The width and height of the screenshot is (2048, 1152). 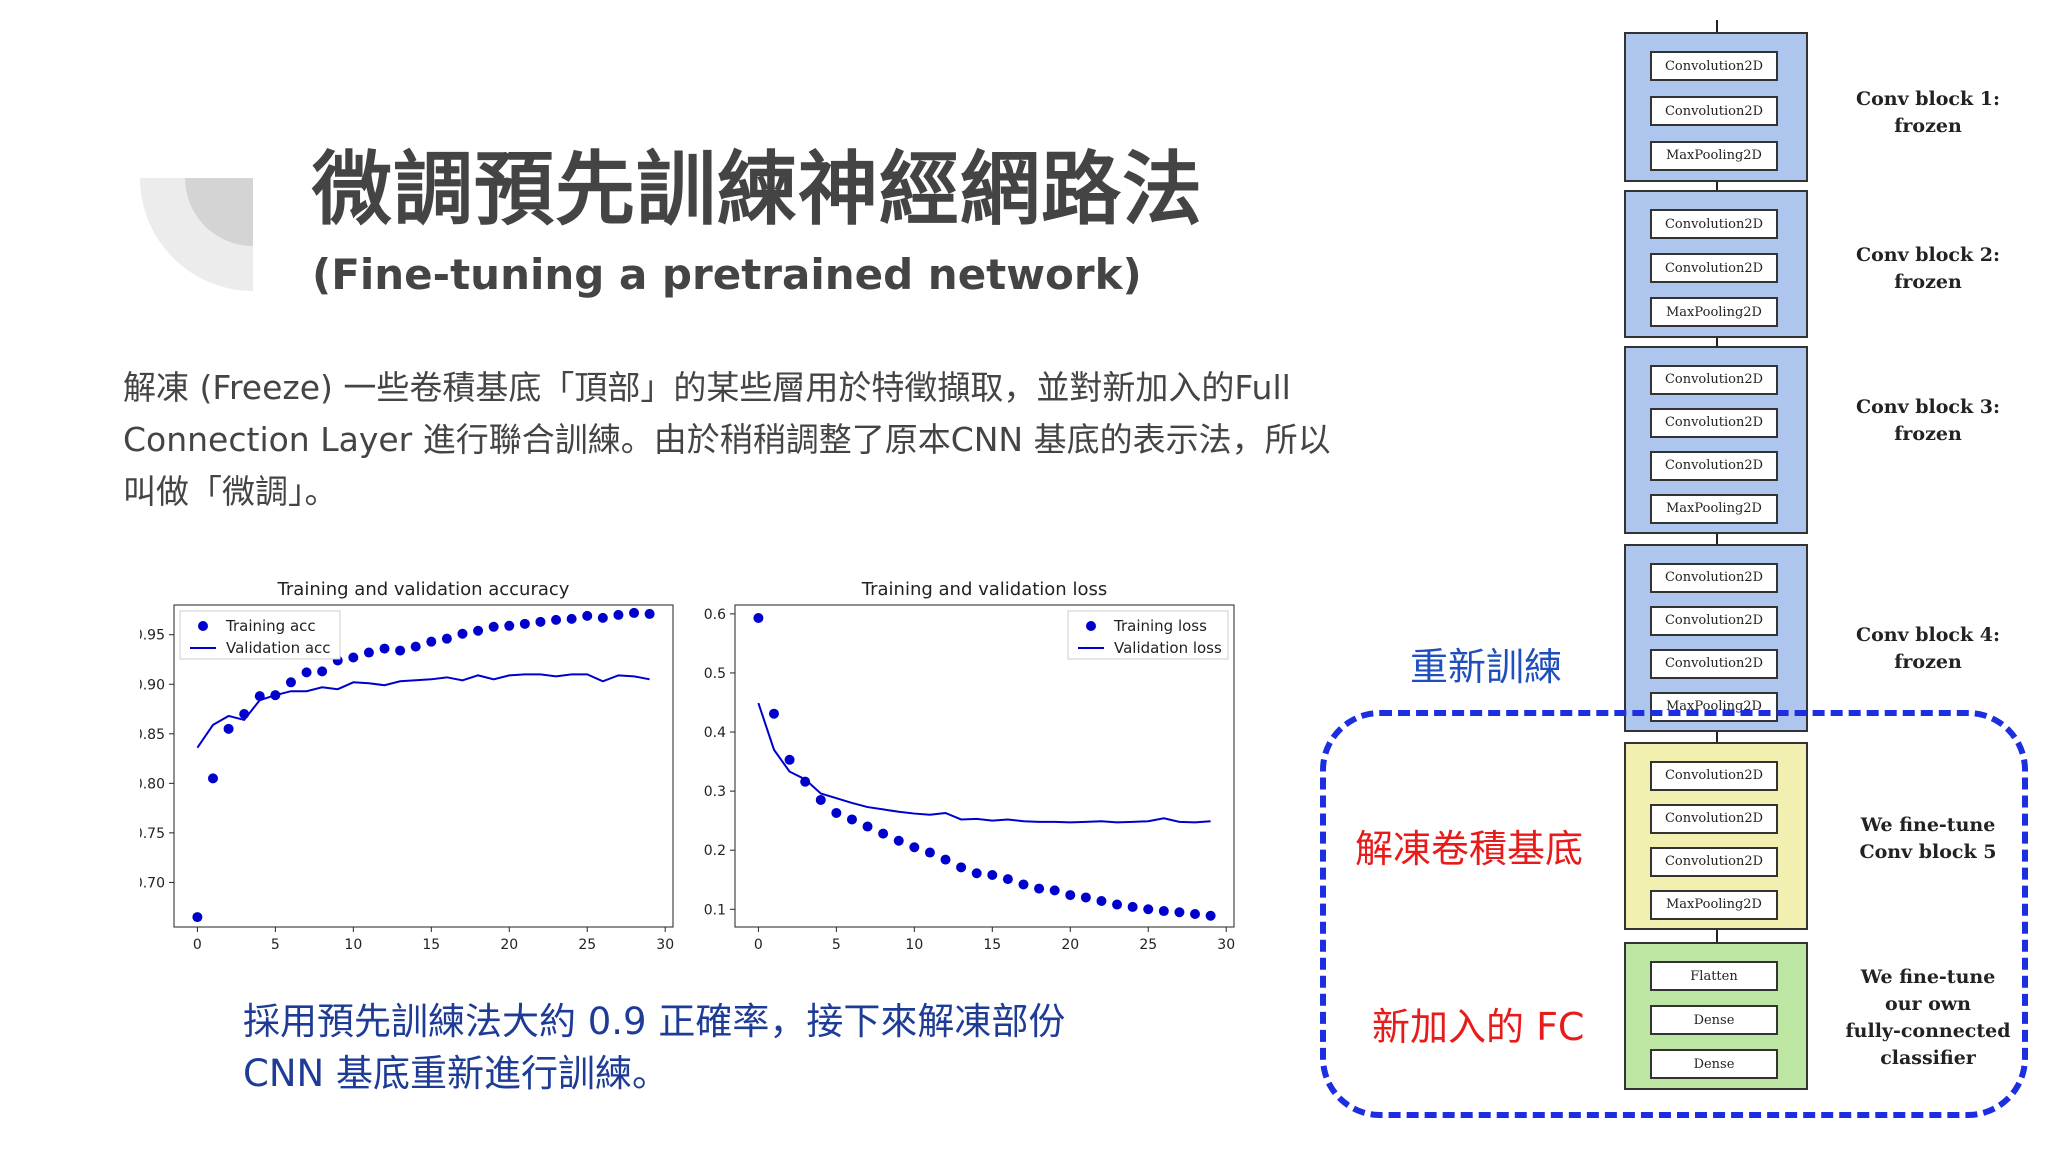 What do you see at coordinates (152, 784) in the screenshot?
I see `y-tick-label: 0.80` at bounding box center [152, 784].